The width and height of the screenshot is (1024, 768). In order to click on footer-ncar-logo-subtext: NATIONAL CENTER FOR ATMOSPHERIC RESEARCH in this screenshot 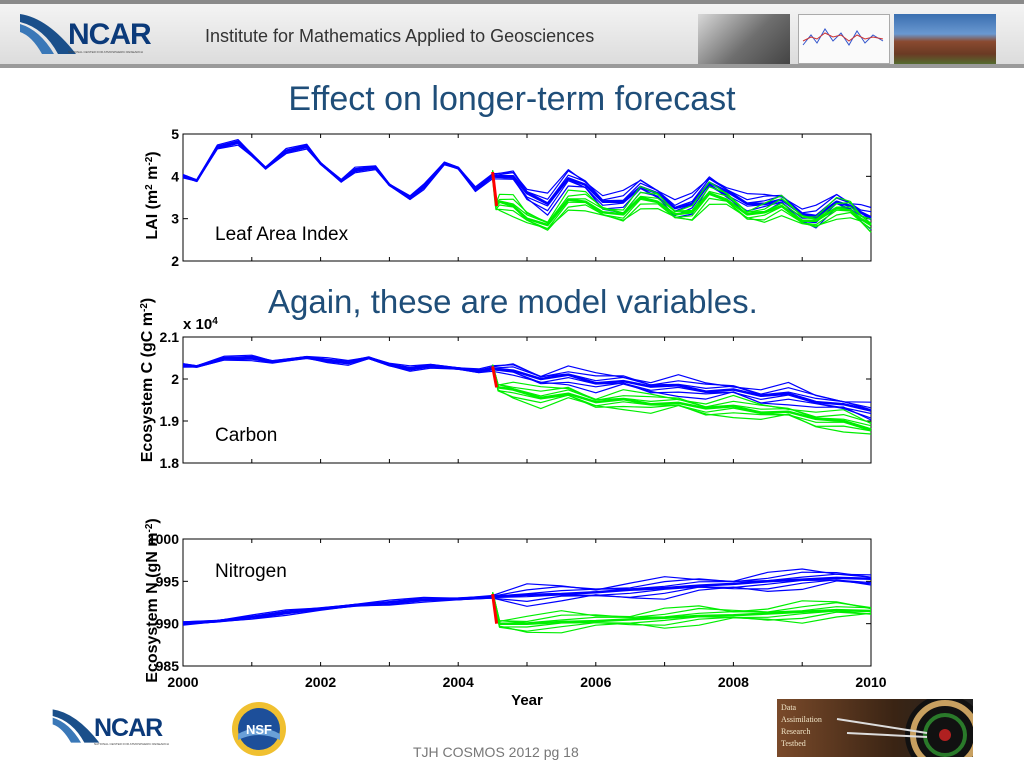, I will do `click(131, 744)`.